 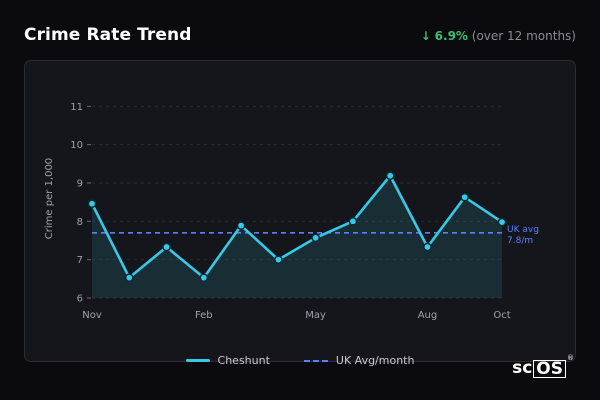 What do you see at coordinates (315, 360) in the screenshot?
I see `legend-swatch-dashed` at bounding box center [315, 360].